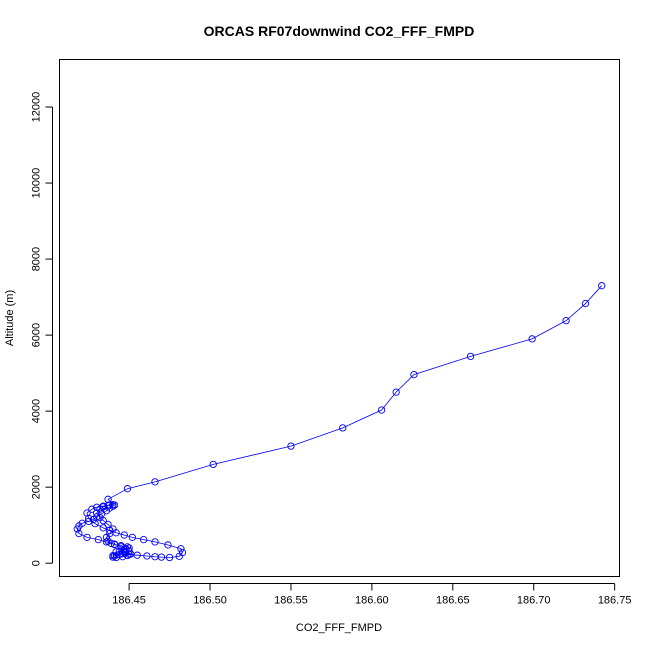 Image resolution: width=650 pixels, height=650 pixels. What do you see at coordinates (37, 259) in the screenshot?
I see `y-tick-label: 8000` at bounding box center [37, 259].